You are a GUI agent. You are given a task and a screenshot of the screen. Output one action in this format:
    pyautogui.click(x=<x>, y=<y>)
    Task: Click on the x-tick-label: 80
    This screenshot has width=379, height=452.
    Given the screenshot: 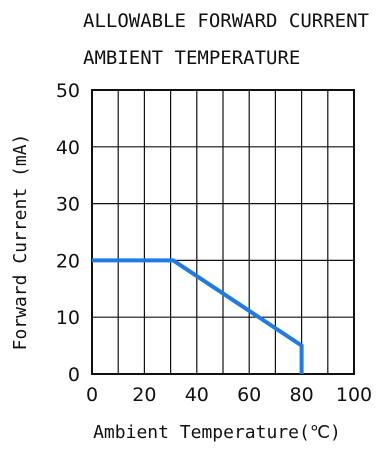 What is the action you would take?
    pyautogui.click(x=302, y=395)
    